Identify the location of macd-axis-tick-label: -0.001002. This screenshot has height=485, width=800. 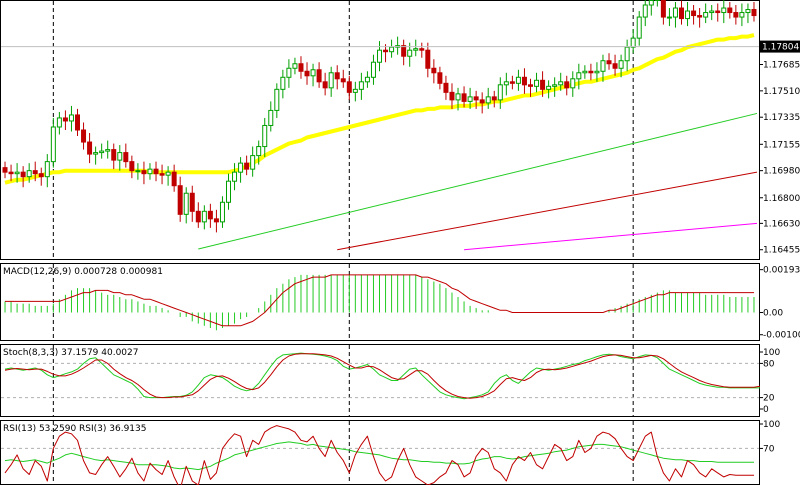
(781, 336).